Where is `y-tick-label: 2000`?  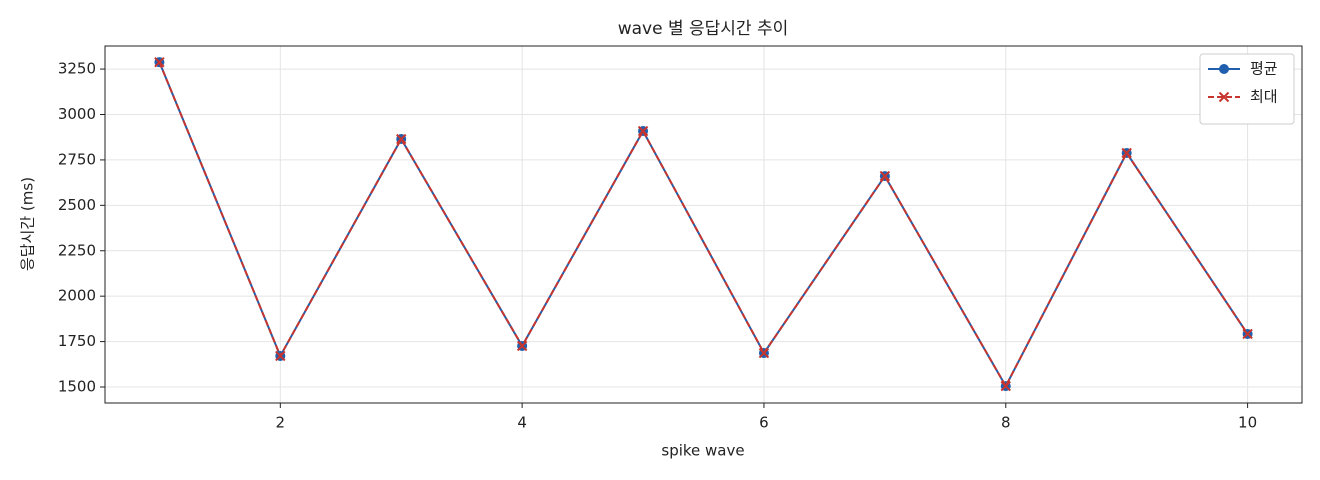 y-tick-label: 2000 is located at coordinates (77, 296).